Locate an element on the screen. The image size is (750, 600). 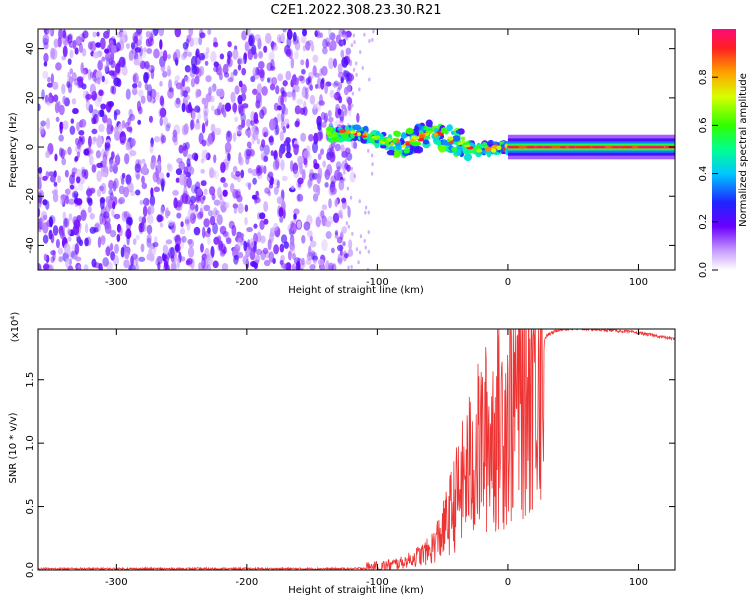
y-tick-label: -20 is located at coordinates (30, 196).